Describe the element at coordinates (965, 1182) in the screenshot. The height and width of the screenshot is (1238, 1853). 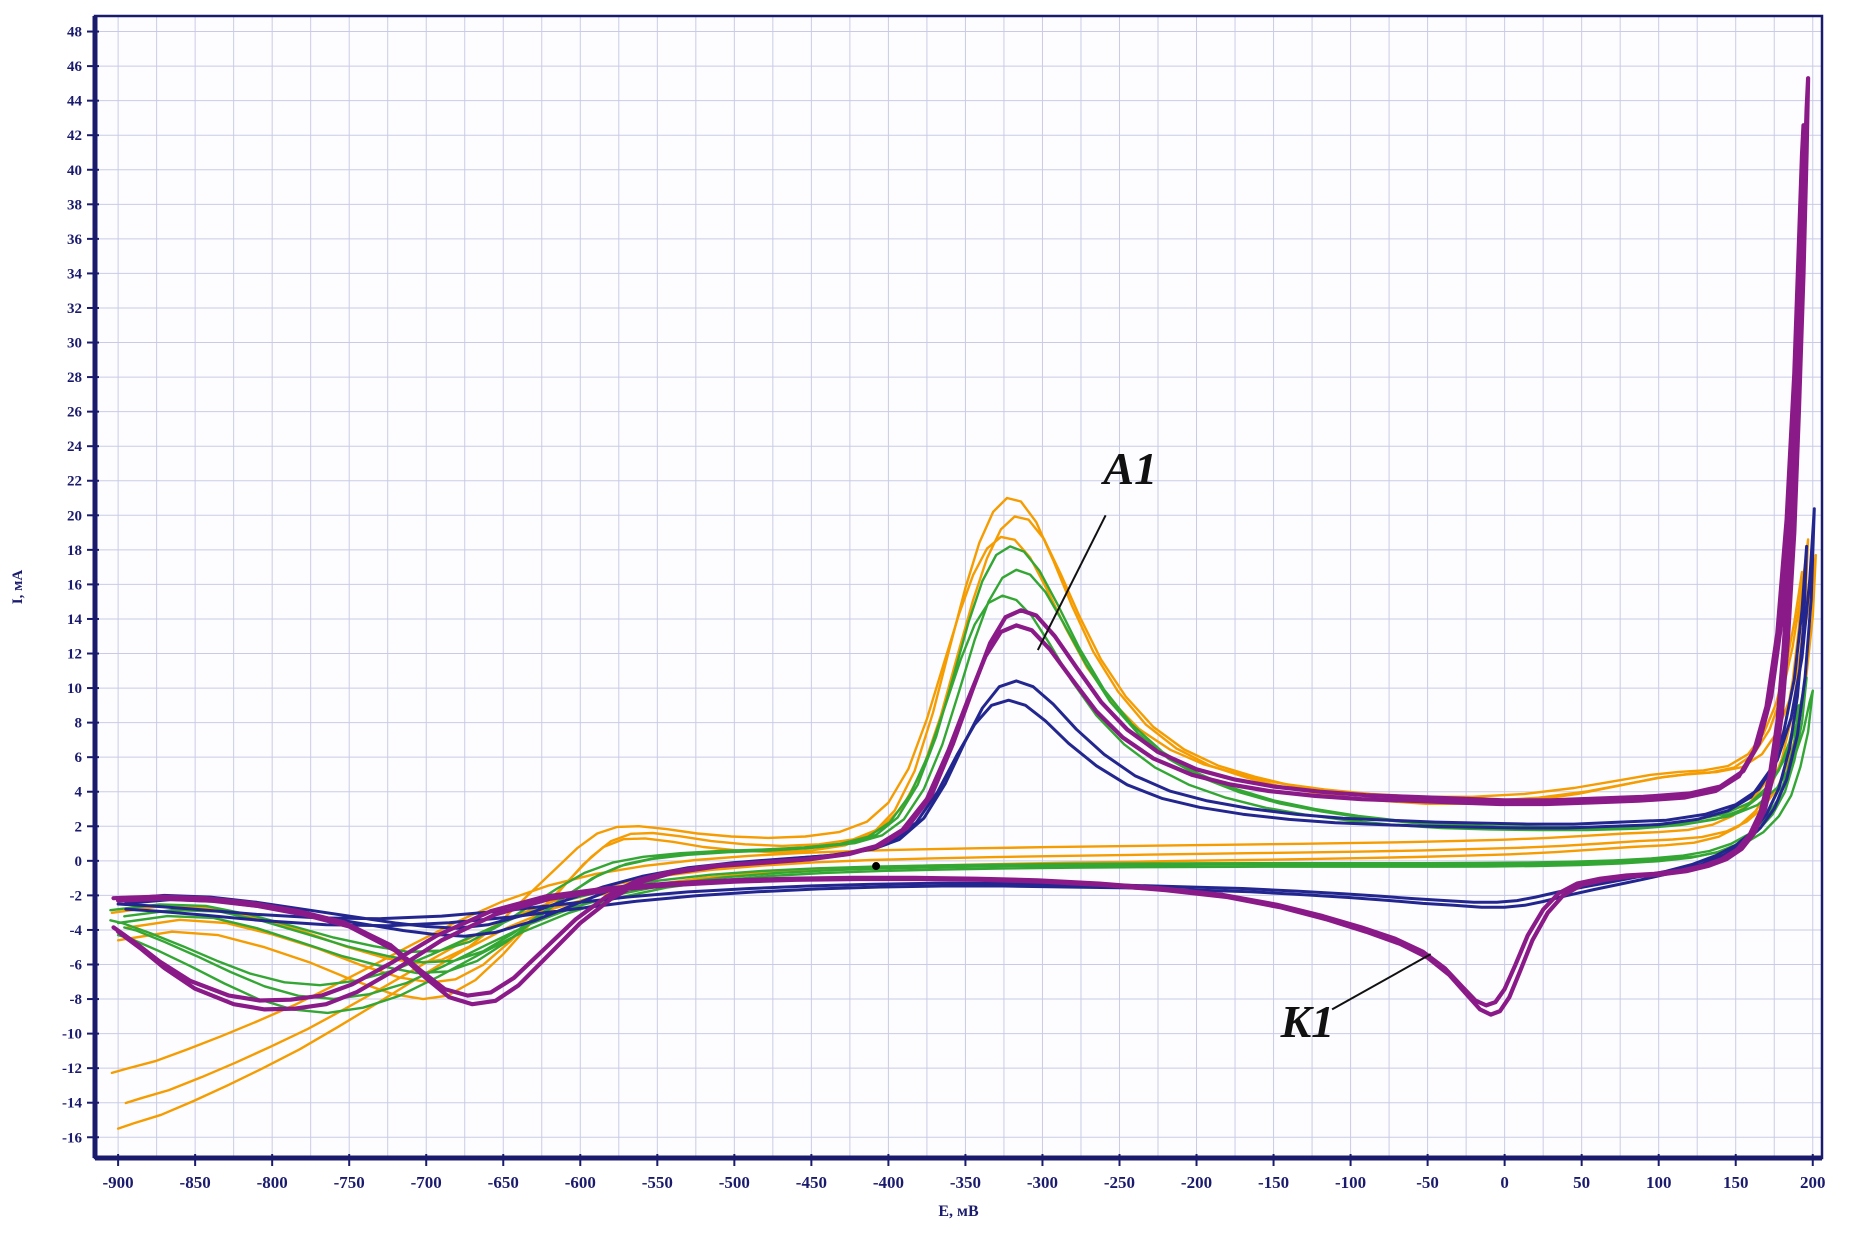
I see `svg-text: -350` at that location.